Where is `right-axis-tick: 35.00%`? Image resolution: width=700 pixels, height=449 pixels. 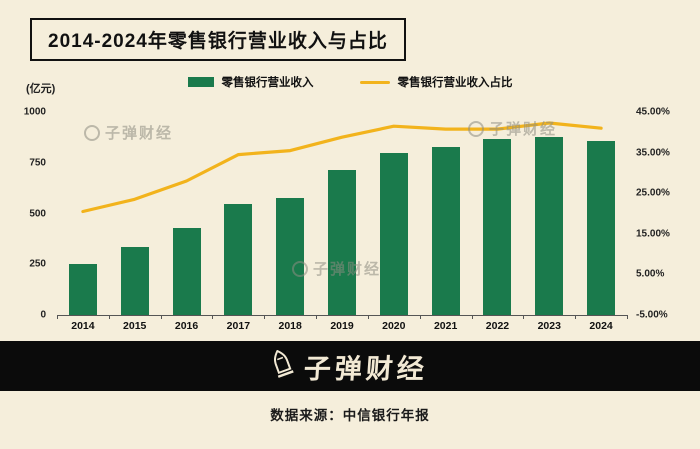 right-axis-tick: 35.00% is located at coordinates (653, 153).